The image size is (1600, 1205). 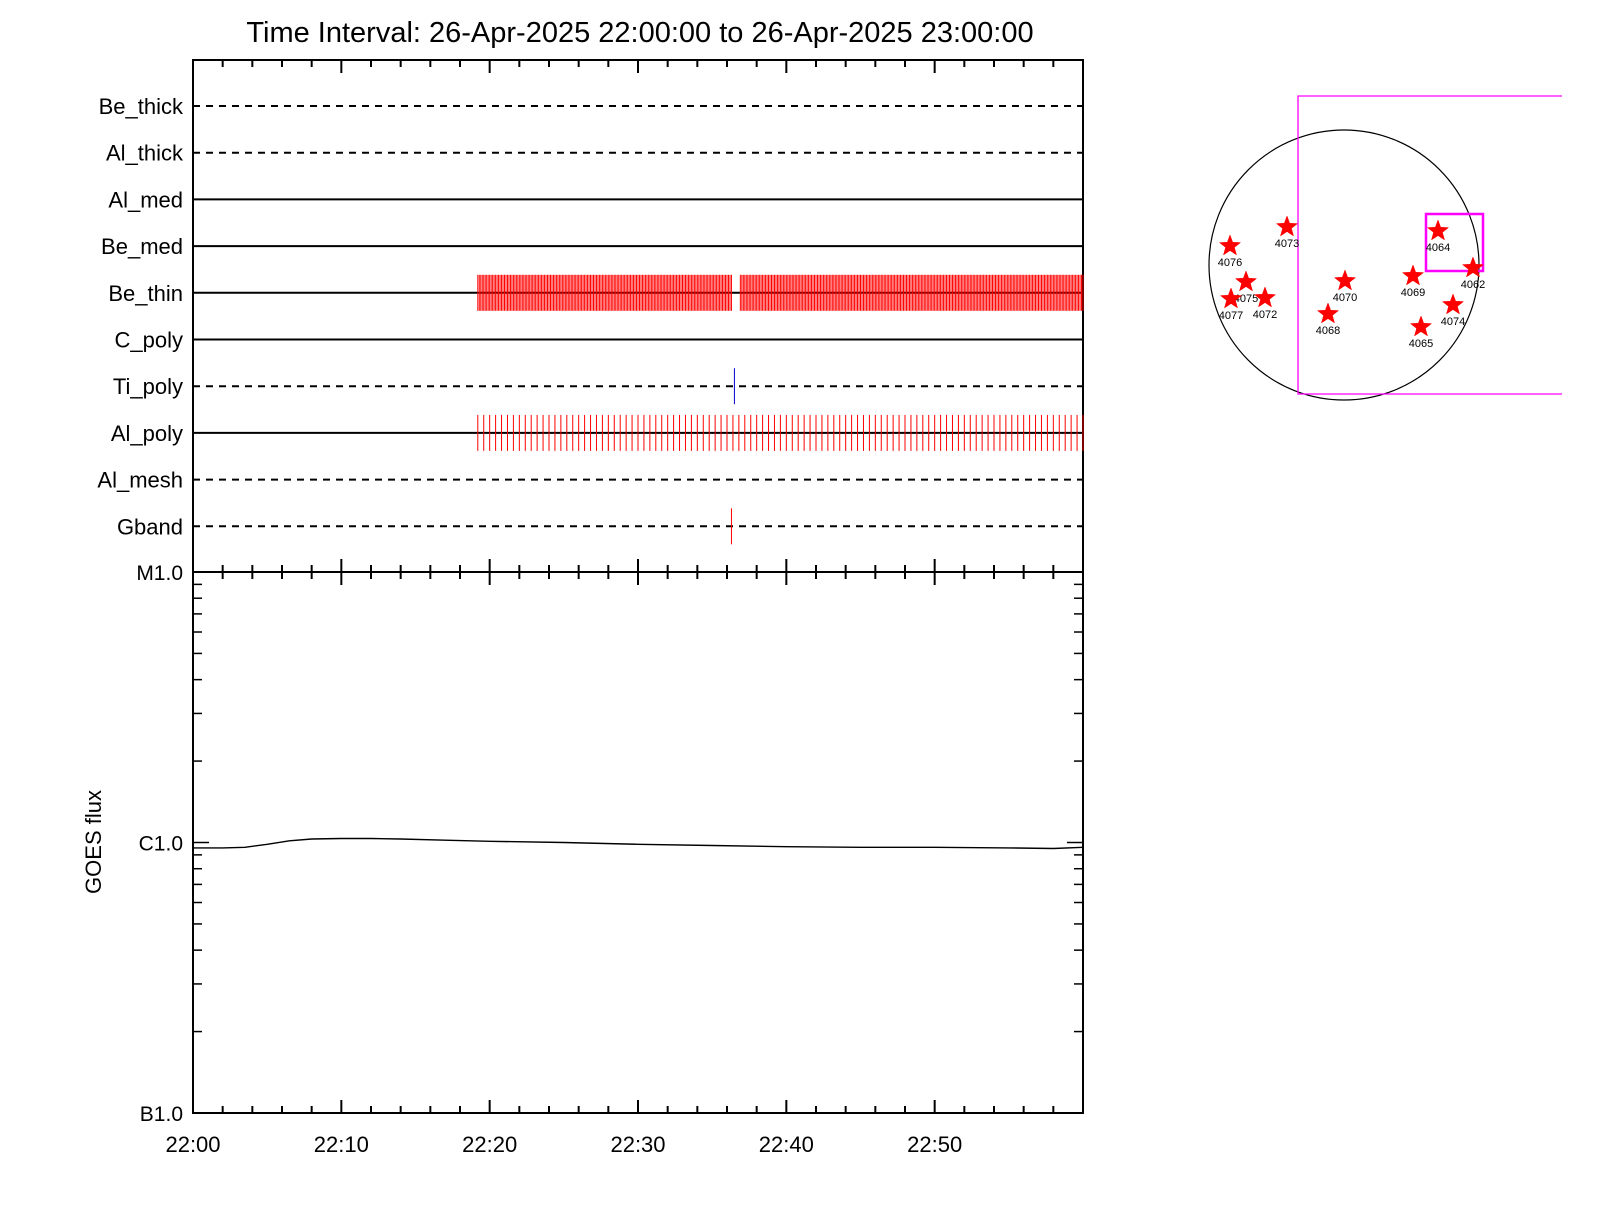 I want to click on active-region-4065: 4065, so click(x=1421, y=332).